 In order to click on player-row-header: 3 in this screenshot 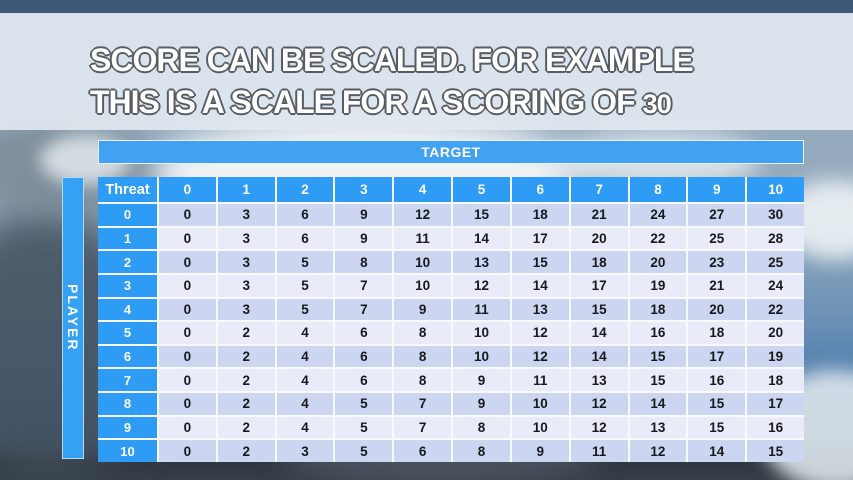, I will do `click(127, 285)`.